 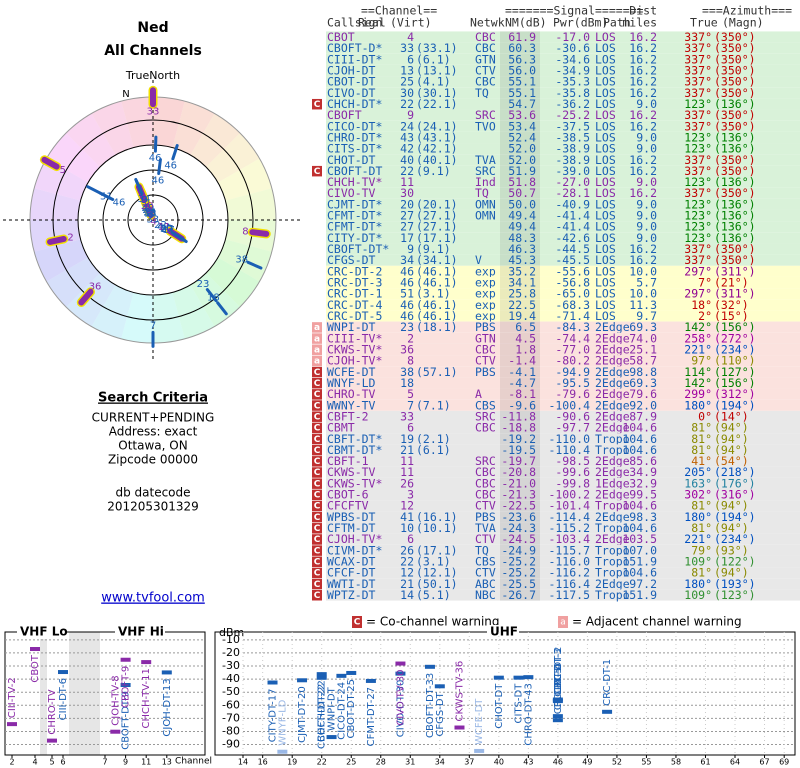 I want to click on cell: PBS, so click(x=485, y=517).